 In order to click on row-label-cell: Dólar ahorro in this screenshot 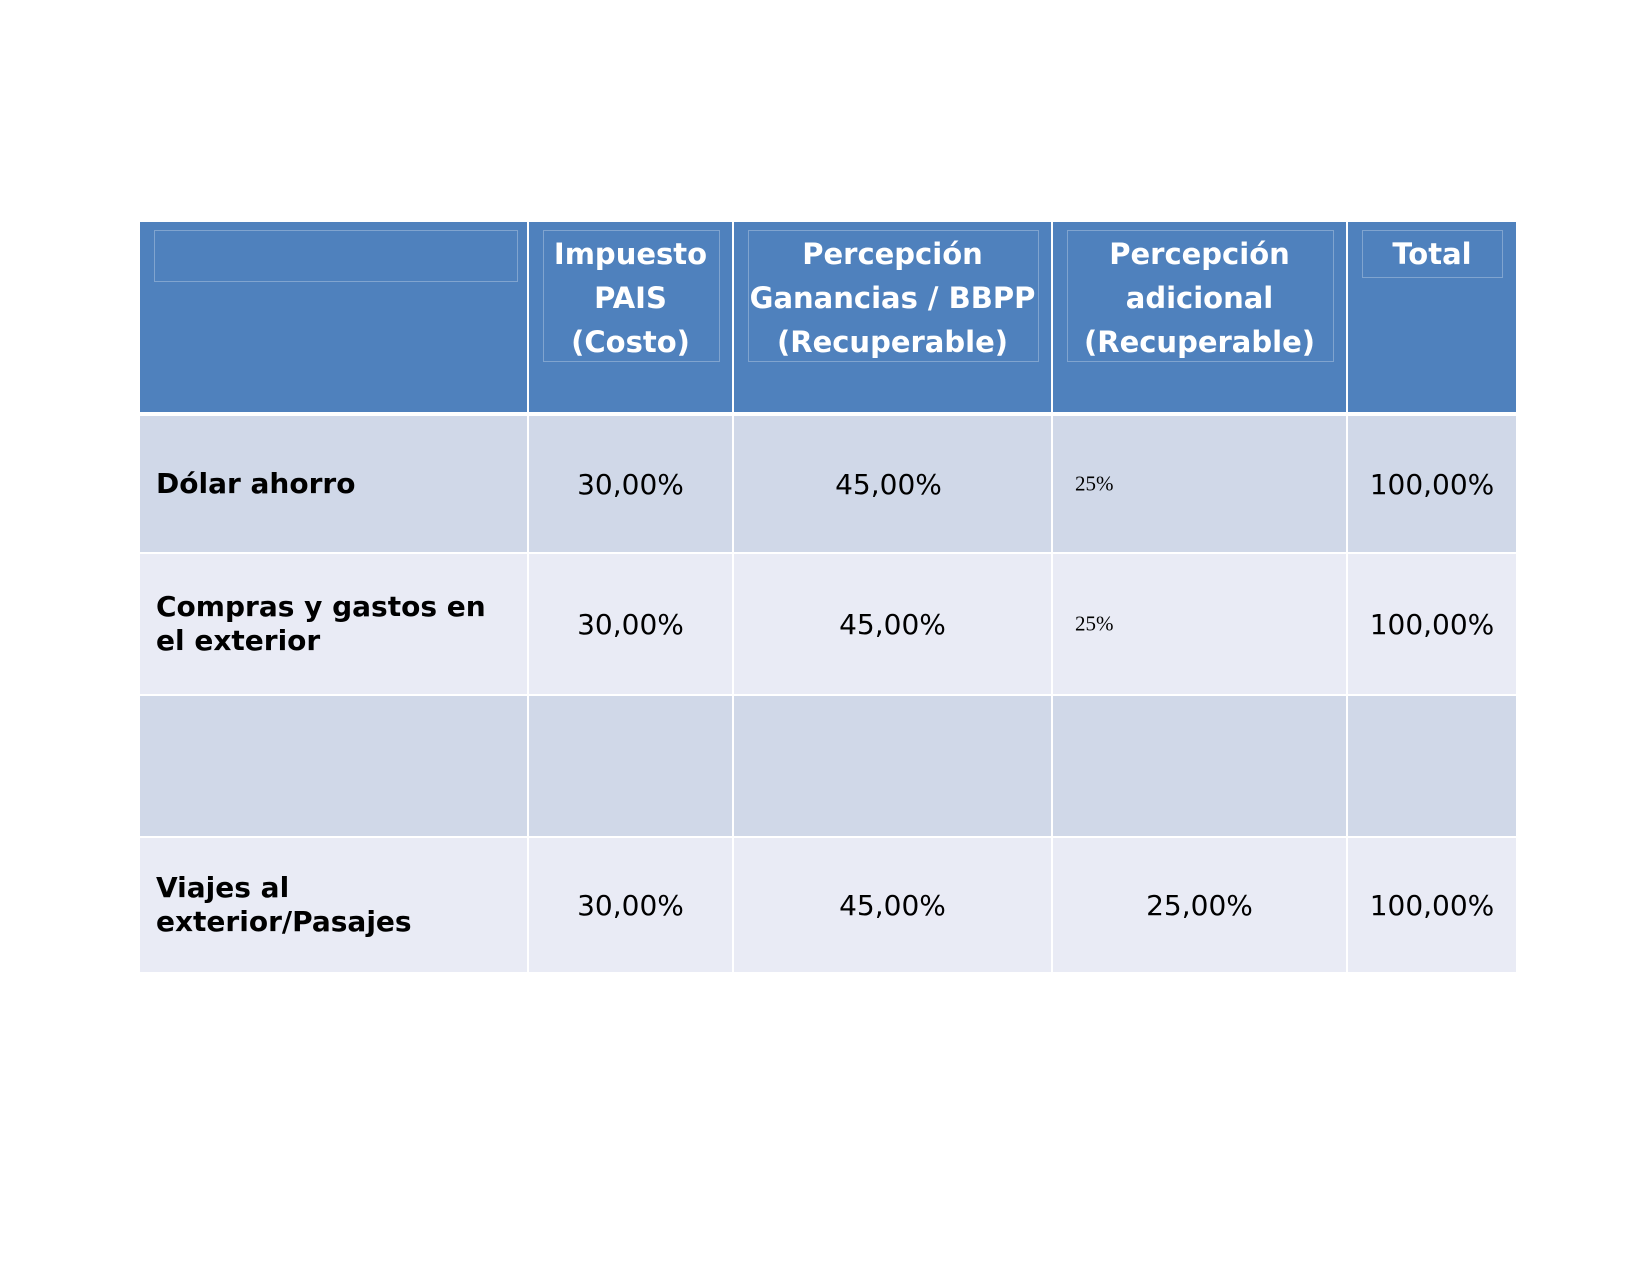, I will do `click(334, 484)`.